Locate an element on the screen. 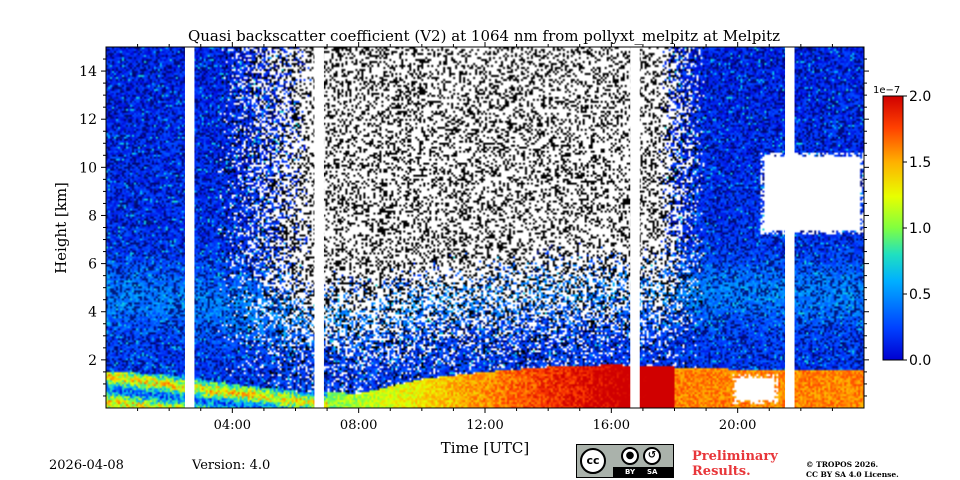 The width and height of the screenshot is (960, 480). copyright-line-1: © TROPOS 2026. is located at coordinates (842, 464).